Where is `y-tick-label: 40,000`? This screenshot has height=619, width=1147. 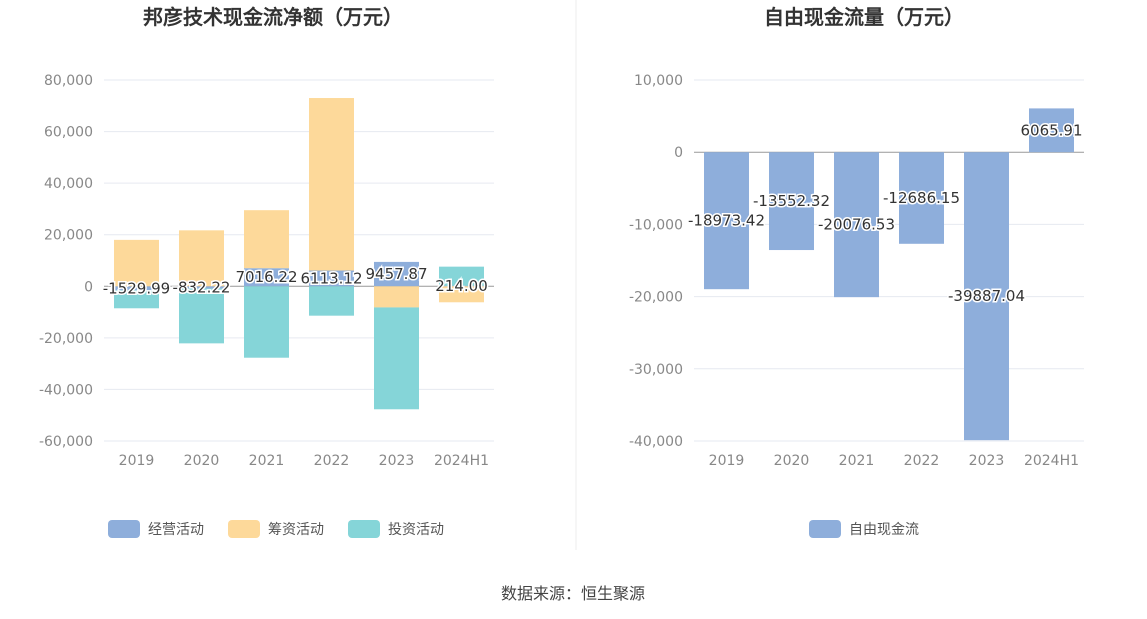
y-tick-label: 40,000 is located at coordinates (68, 184).